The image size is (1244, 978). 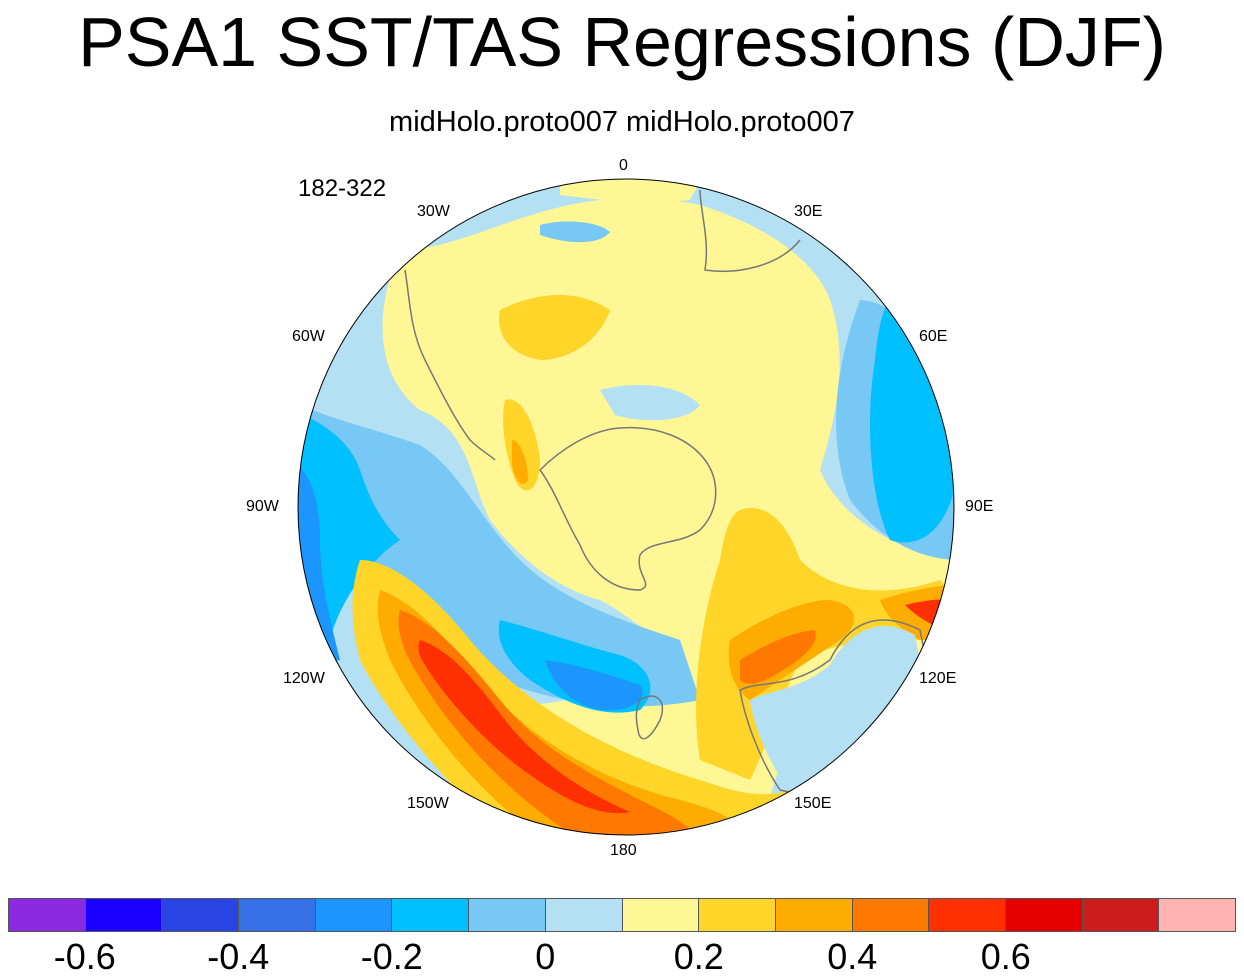 I want to click on field-mid-blue-south, so click(x=594, y=685).